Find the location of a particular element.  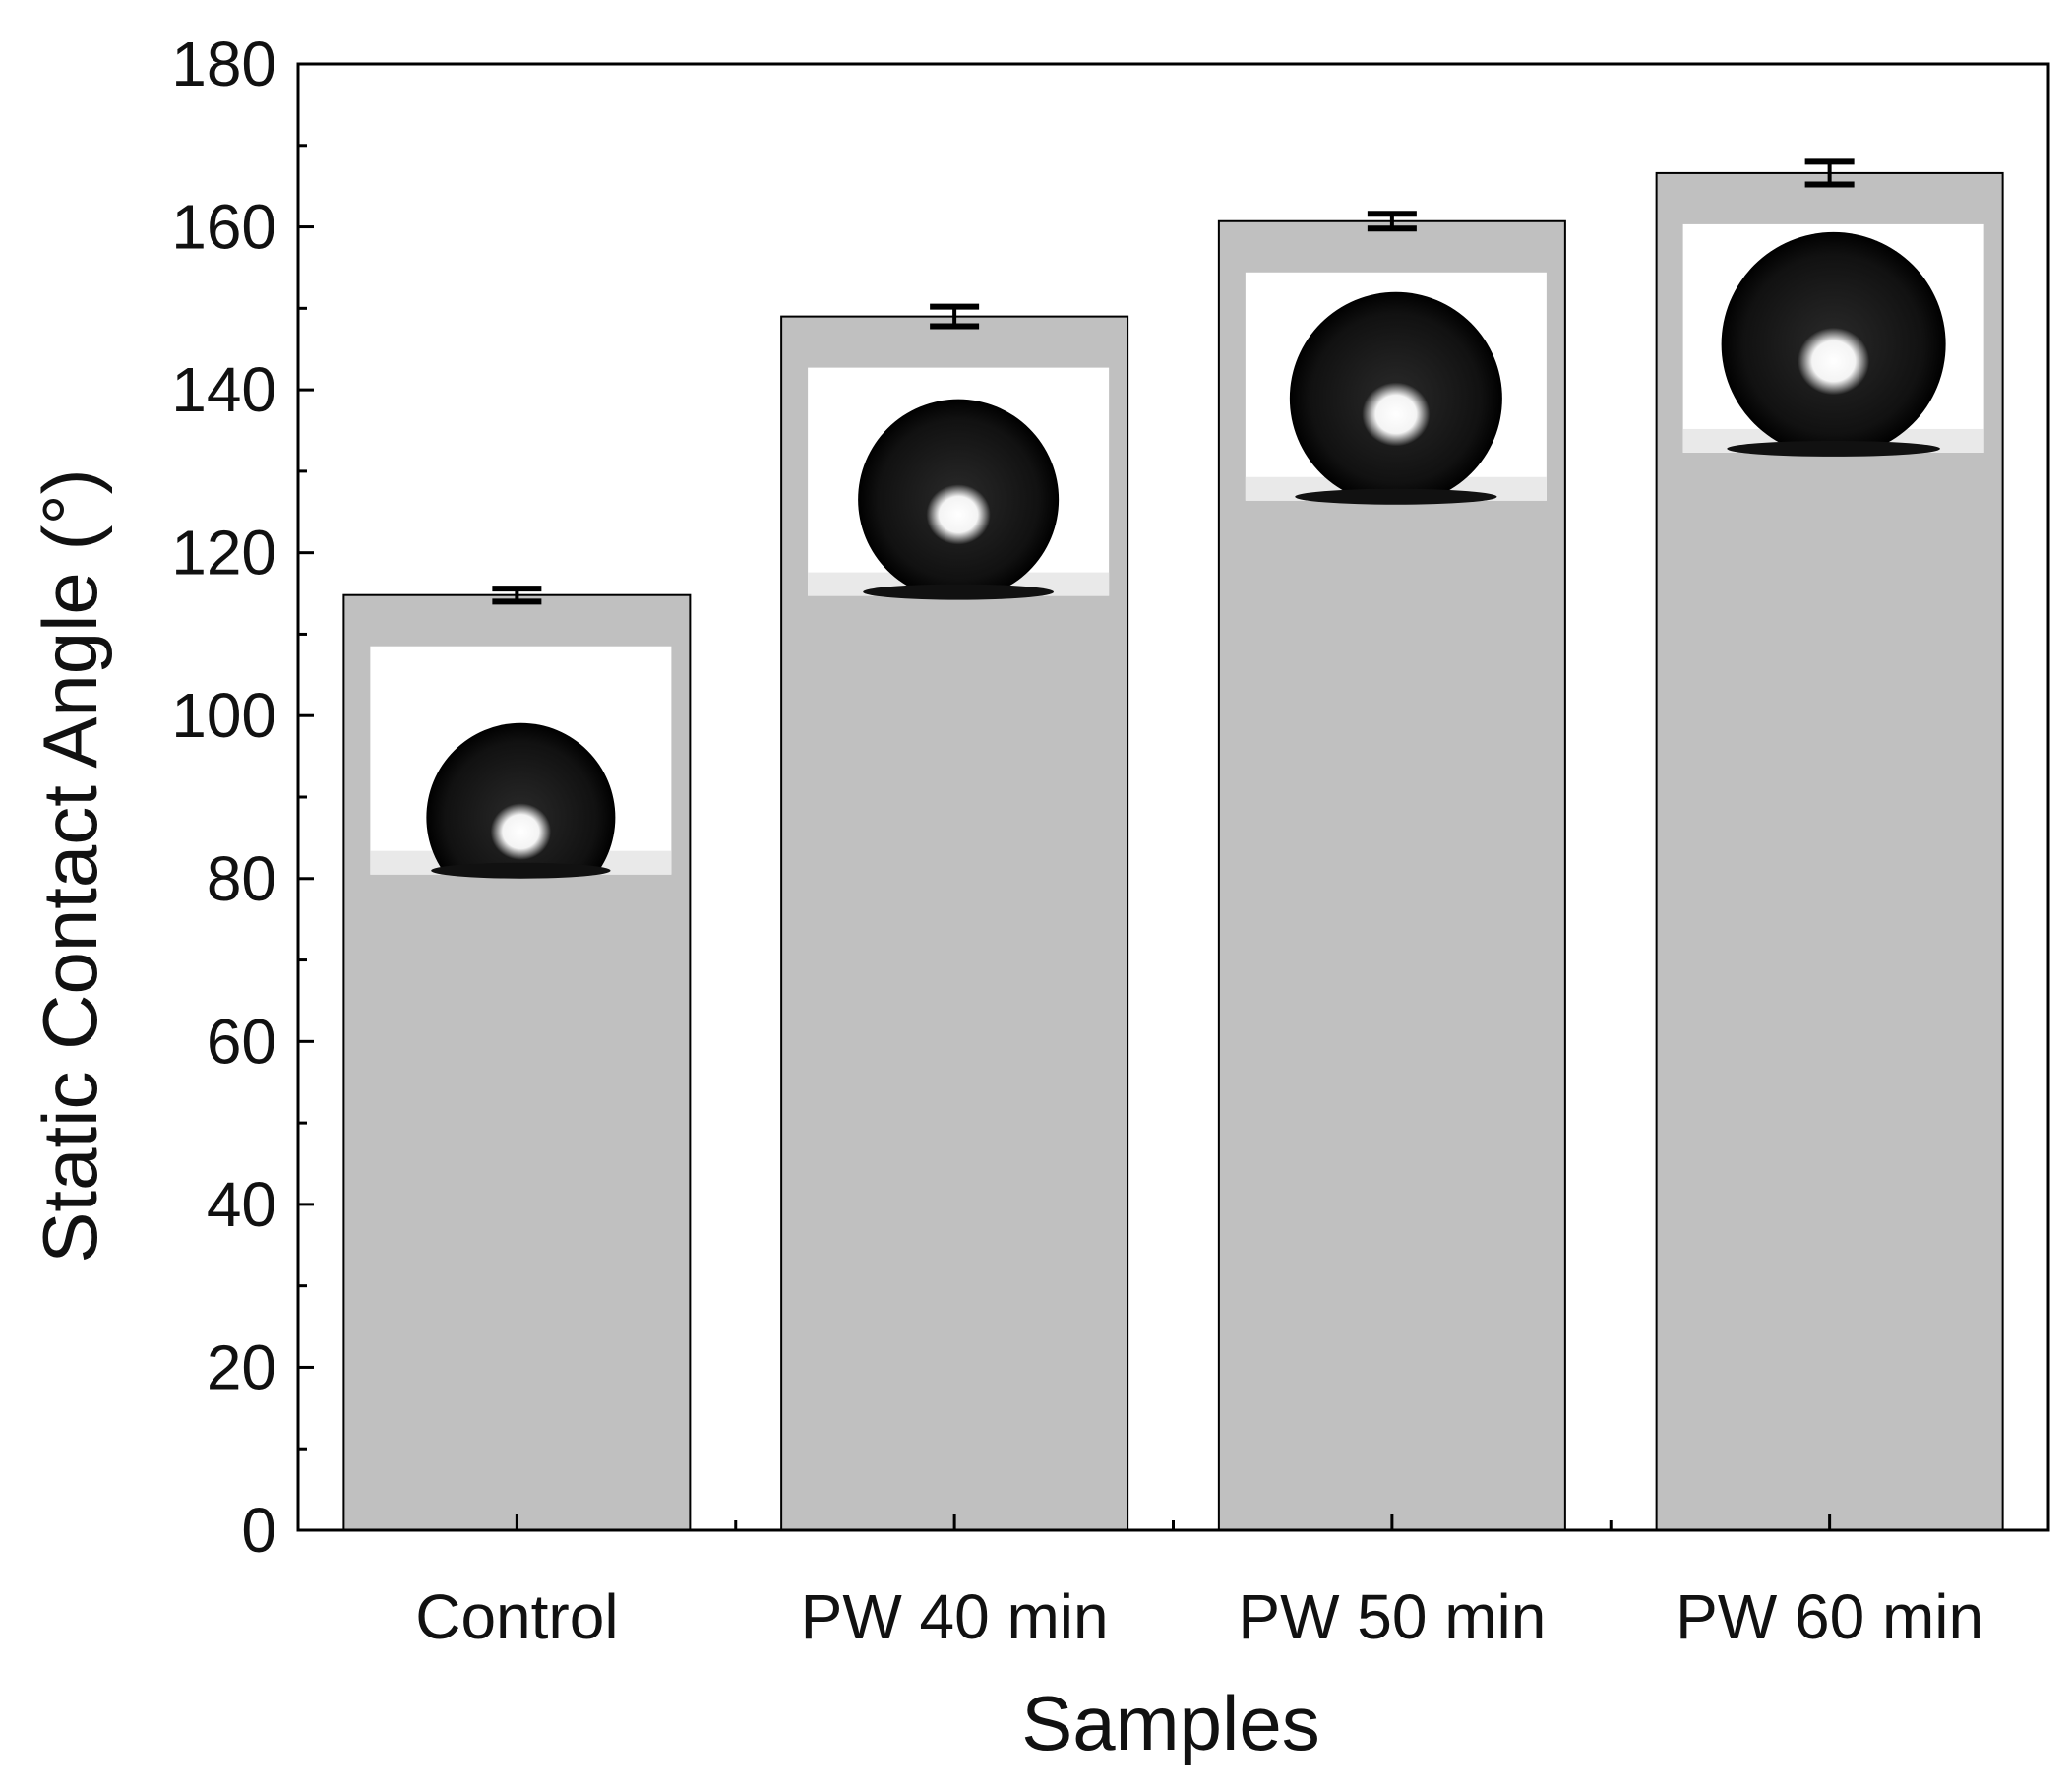

y-tick-label: 160 is located at coordinates (223, 227).